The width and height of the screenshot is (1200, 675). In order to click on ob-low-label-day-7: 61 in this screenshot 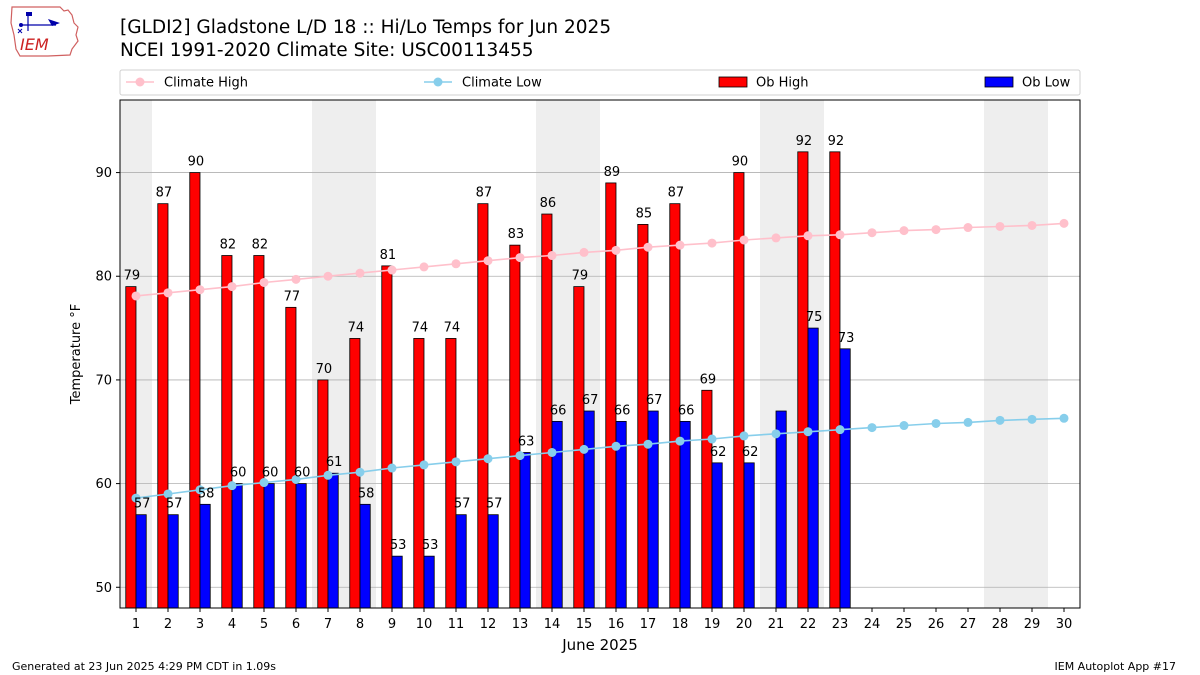, I will do `click(334, 462)`.